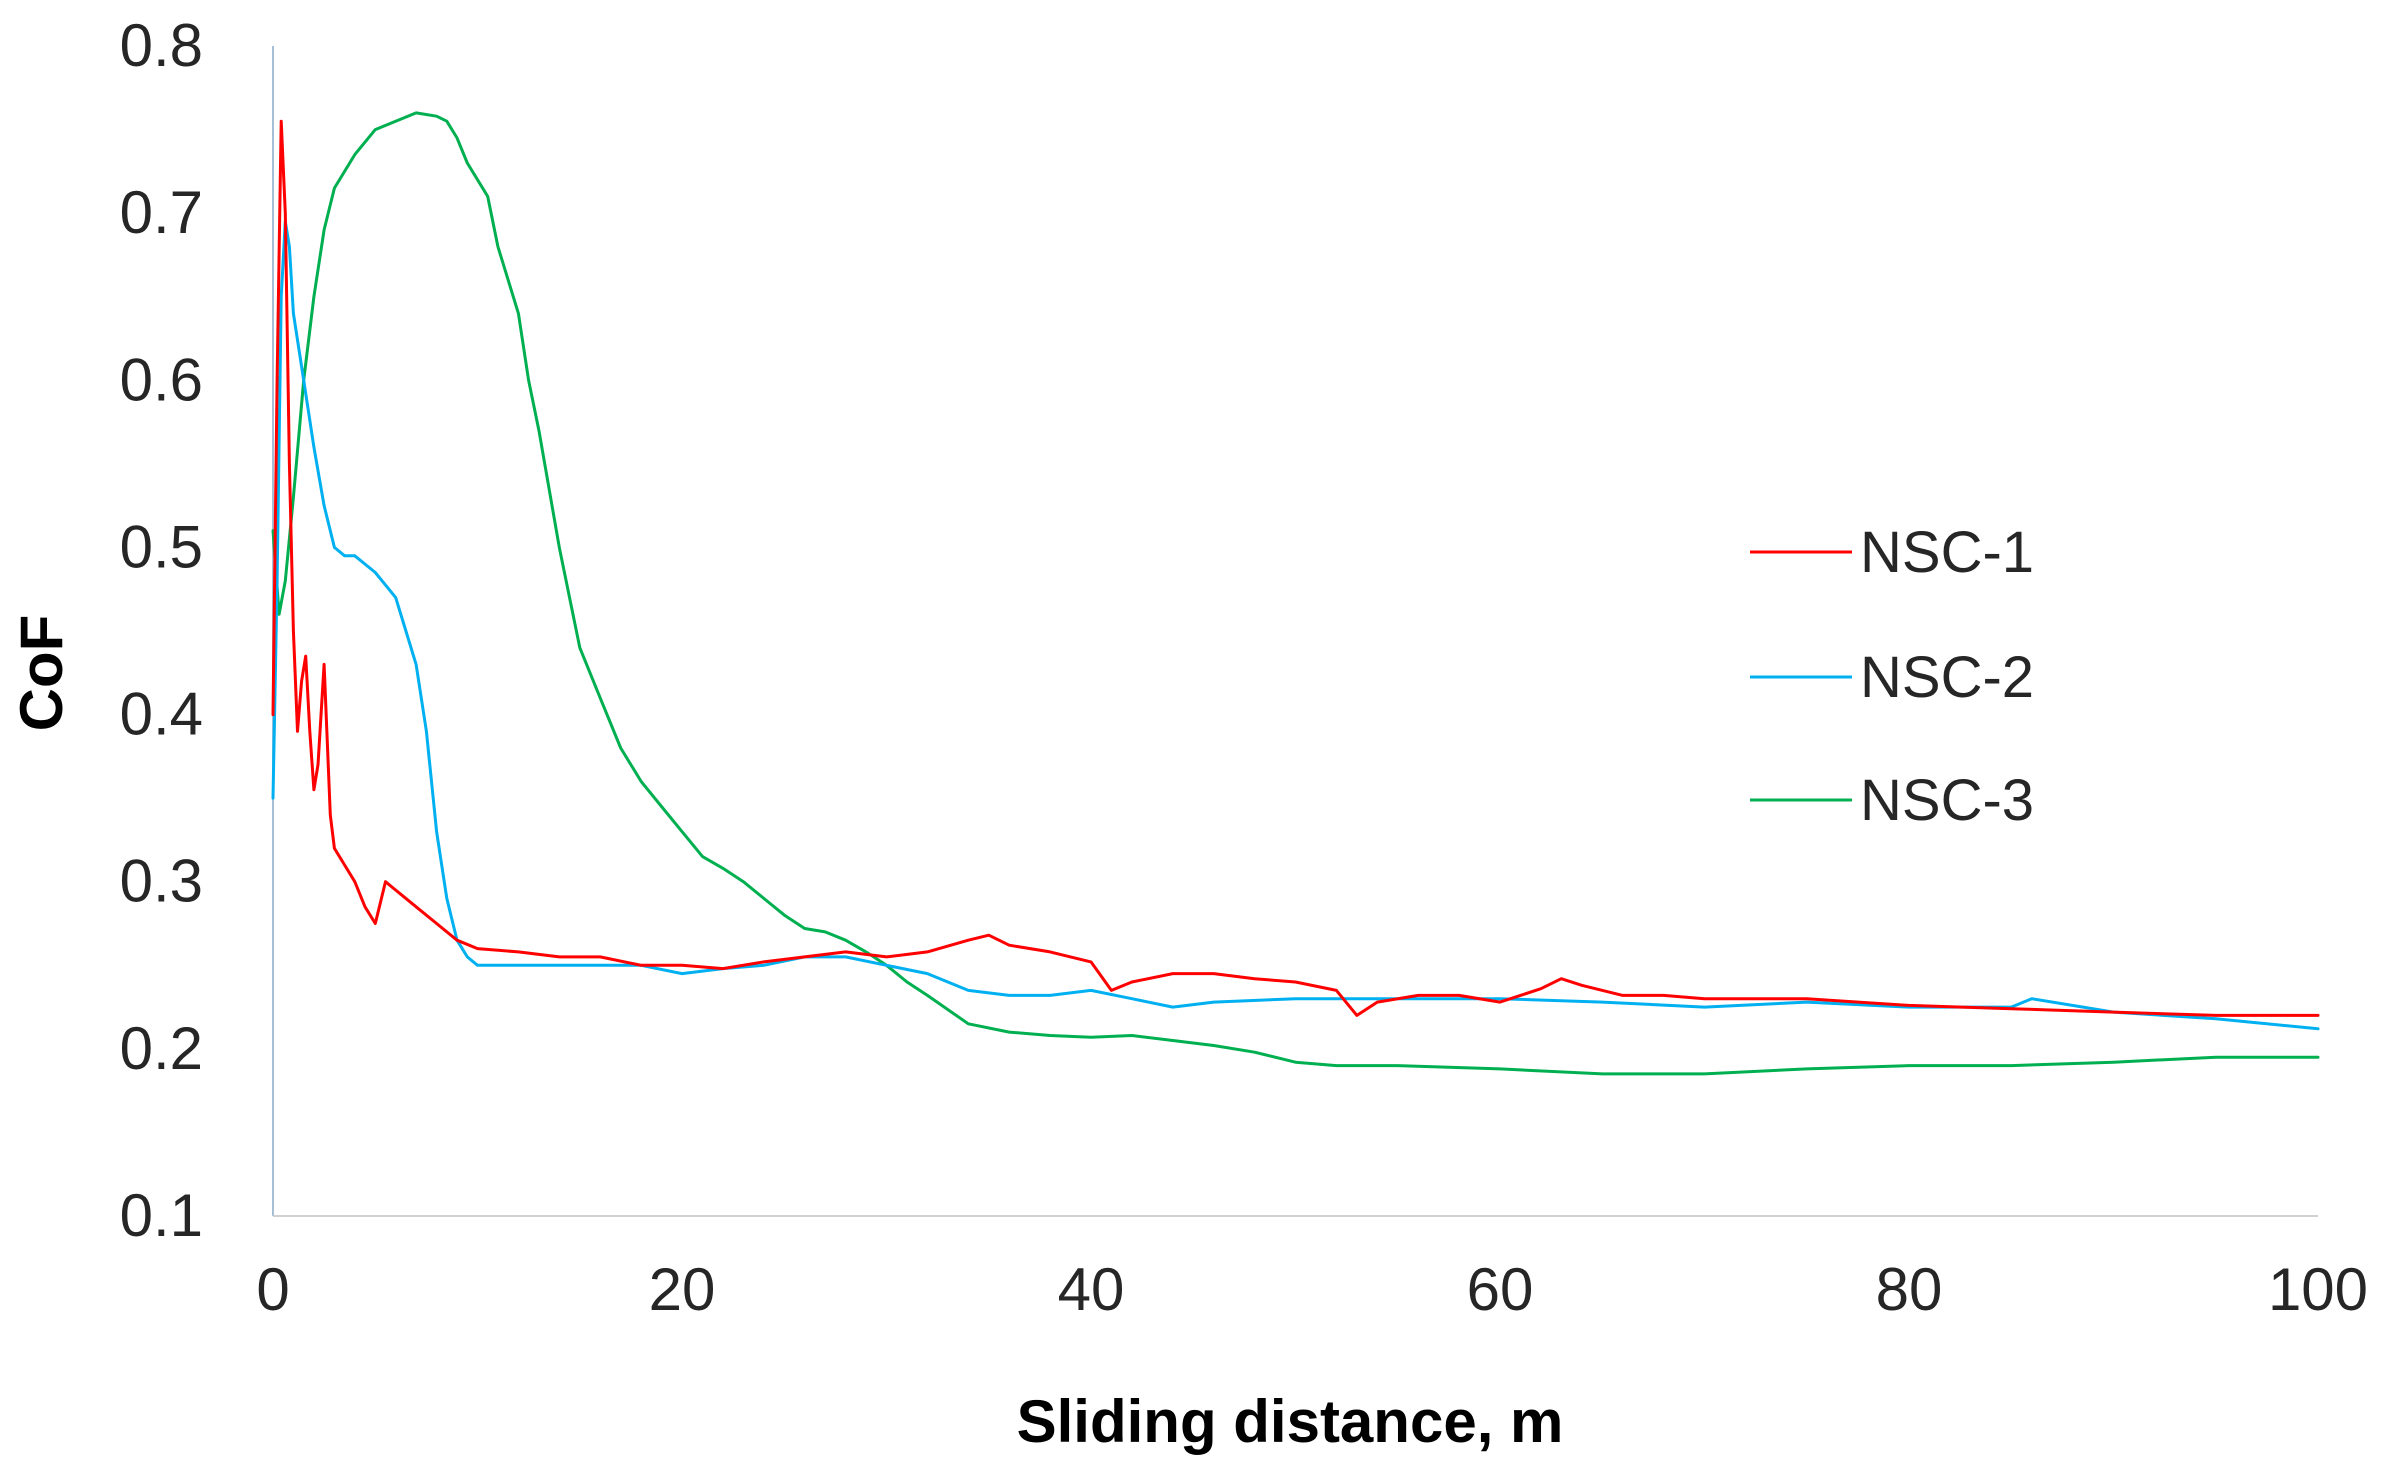  What do you see at coordinates (1290, 1421) in the screenshot?
I see `x-axis-title: Sliding distance, m` at bounding box center [1290, 1421].